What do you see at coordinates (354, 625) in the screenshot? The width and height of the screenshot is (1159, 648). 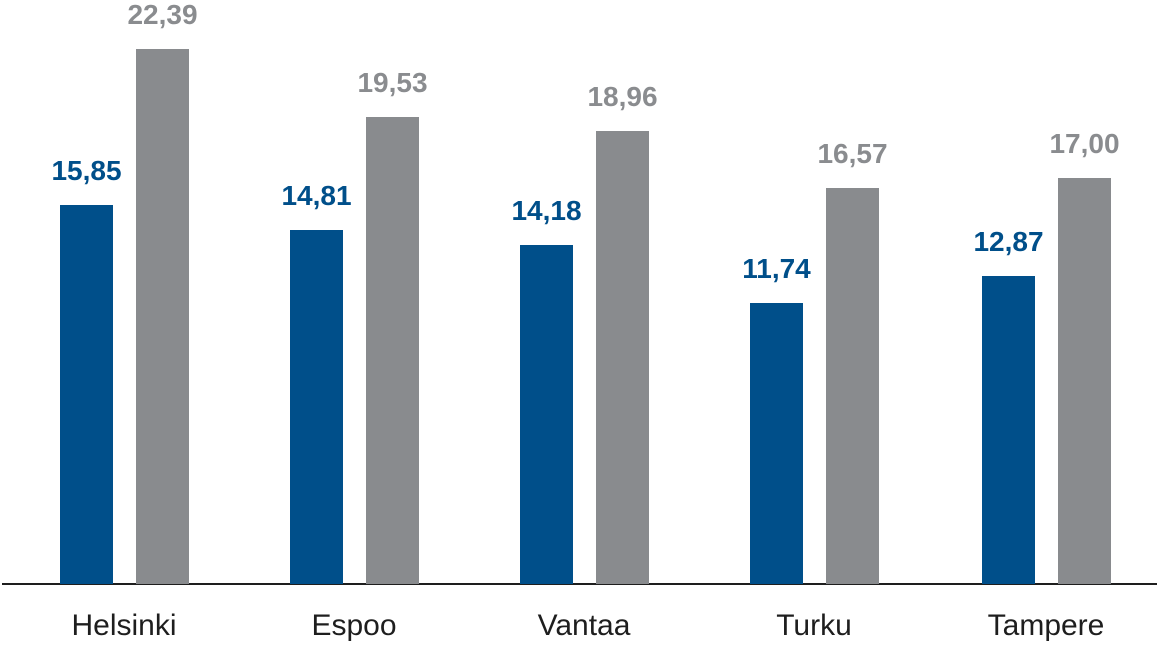 I see `category-label: Espoo` at bounding box center [354, 625].